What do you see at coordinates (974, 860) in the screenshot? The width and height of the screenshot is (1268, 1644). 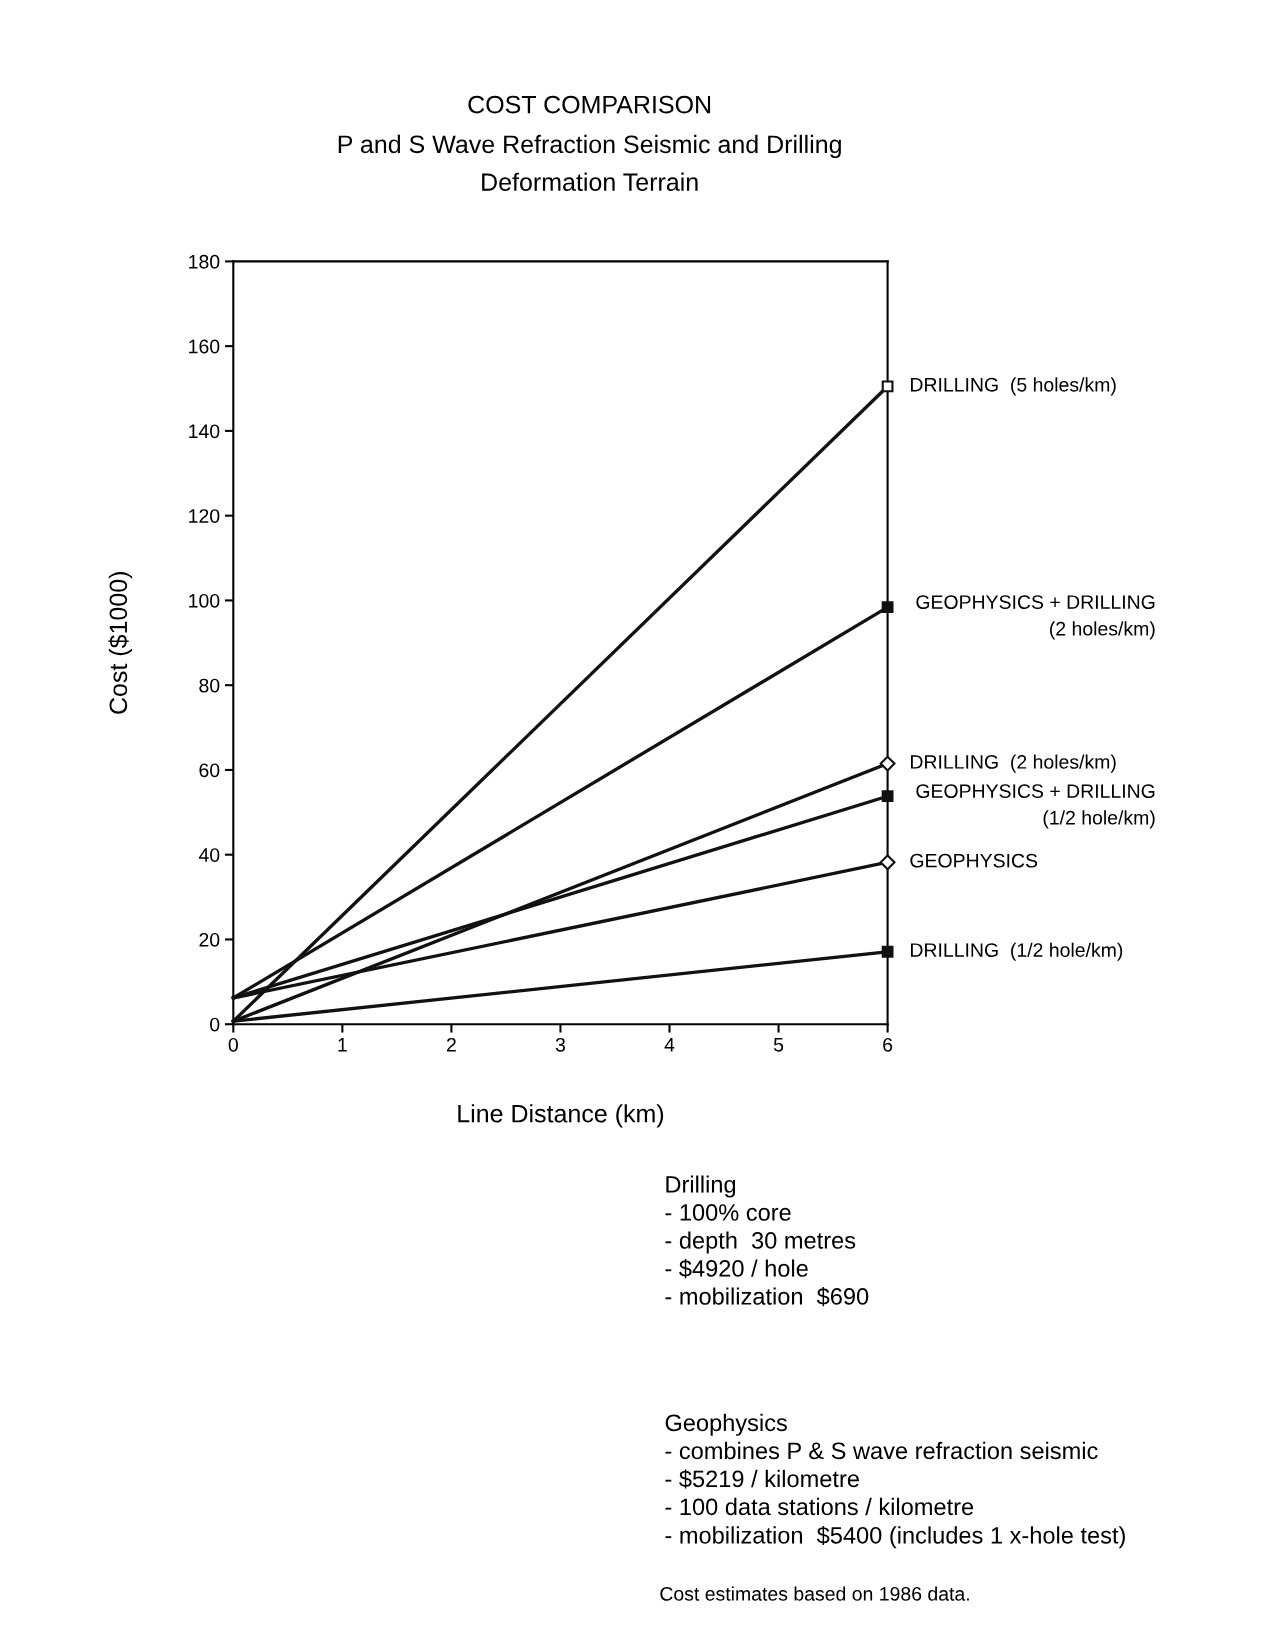 I see `series-label: GEOPHYSICS` at bounding box center [974, 860].